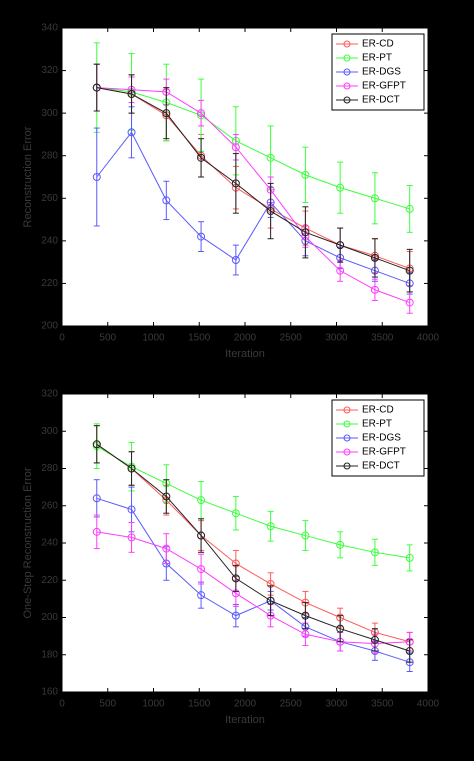 This screenshot has height=761, width=474. Describe the element at coordinates (49, 692) in the screenshot. I see `y-tick-label: 160` at that location.